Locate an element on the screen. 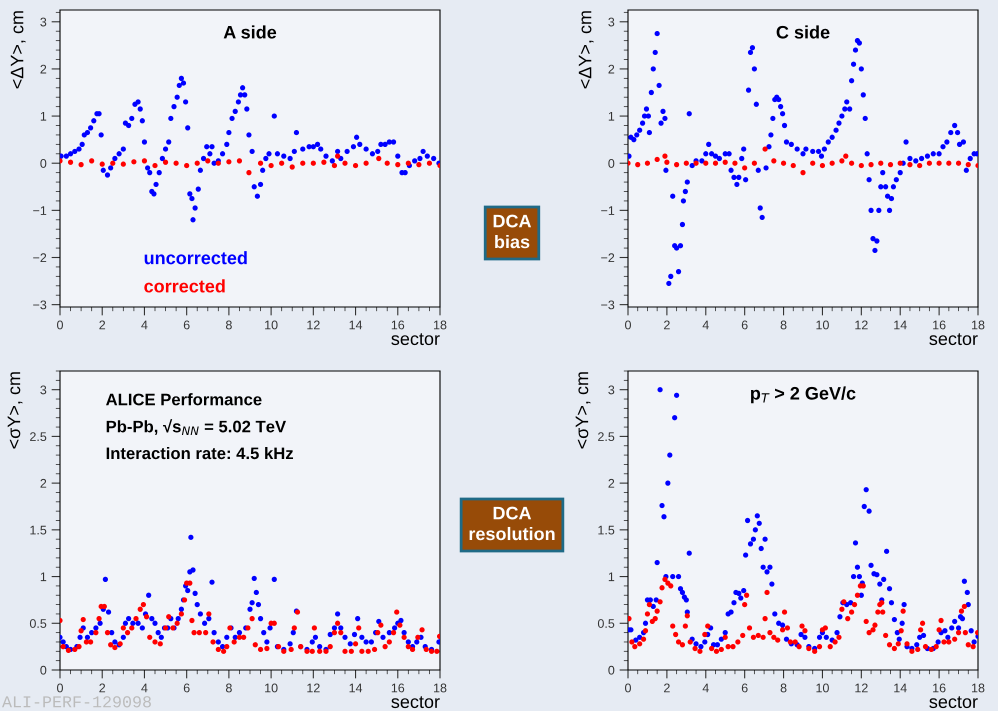 The height and width of the screenshot is (711, 998). annotation: Pb-Pb, √s$_{NN}$ = 5.02 TeV is located at coordinates (196, 427).